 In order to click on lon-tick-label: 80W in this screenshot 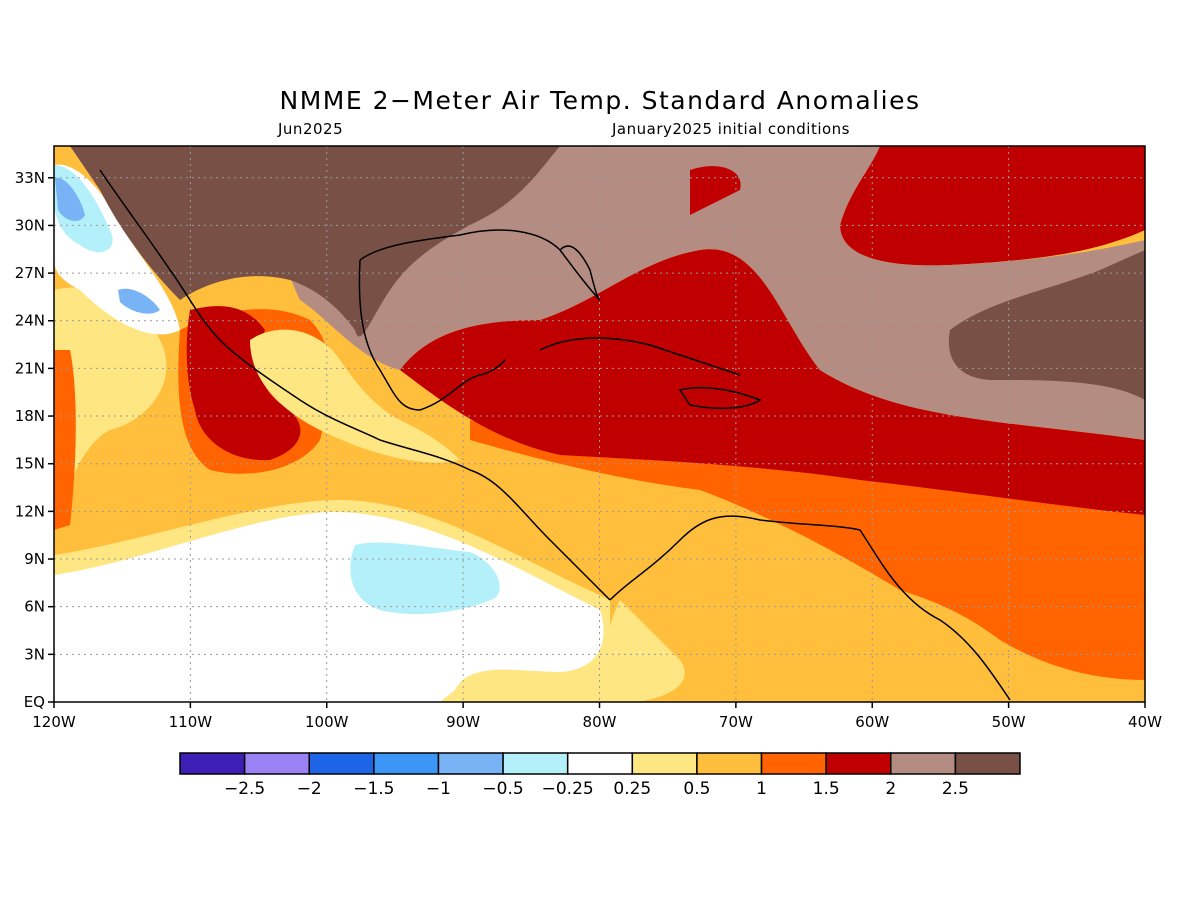, I will do `click(600, 722)`.